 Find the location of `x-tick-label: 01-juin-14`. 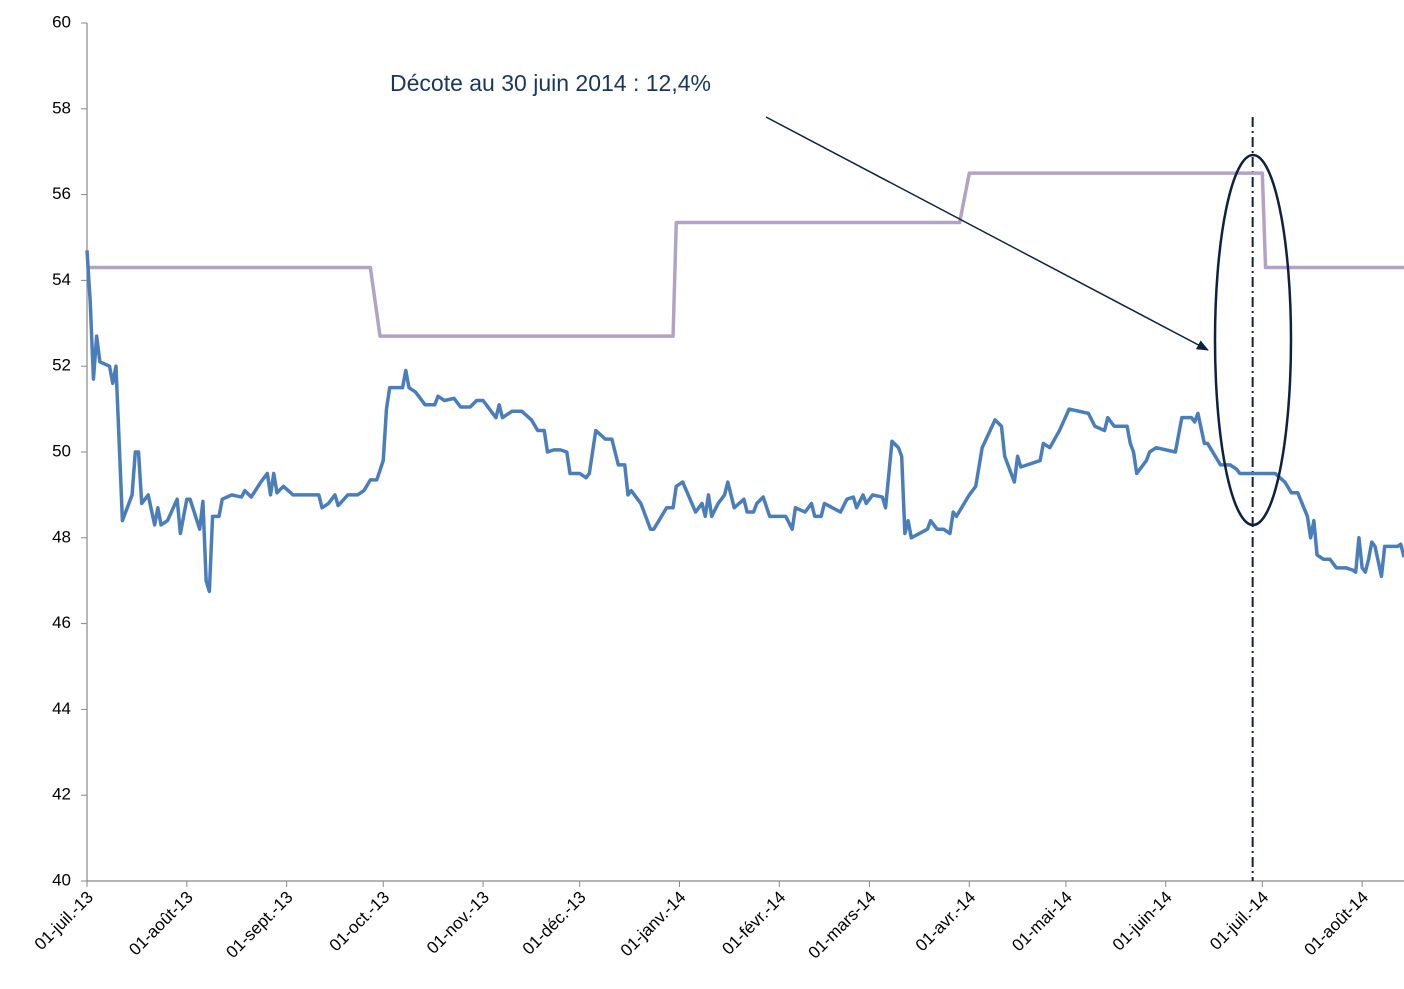

x-tick-label: 01-juin-14 is located at coordinates (1142, 921).